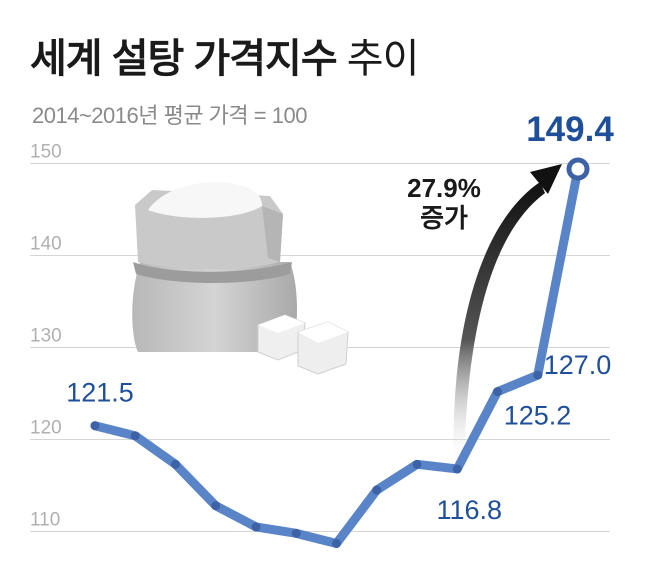 This screenshot has height=580, width=651. Describe the element at coordinates (214, 266) in the screenshot. I see `sugar-sack-icon` at that location.